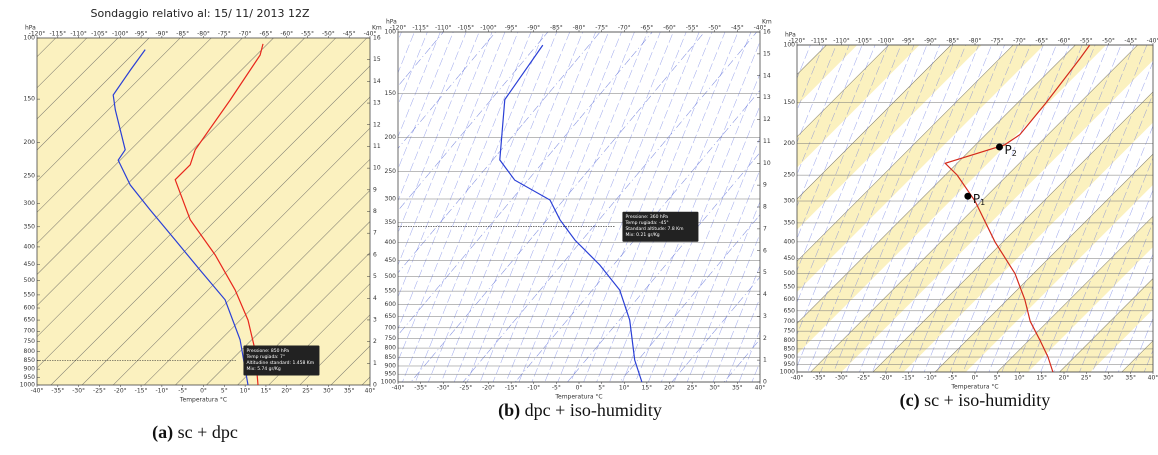 The width and height of the screenshot is (1158, 455). Describe the element at coordinates (99, 391) in the screenshot. I see `x-tick-label: -25°` at that location.